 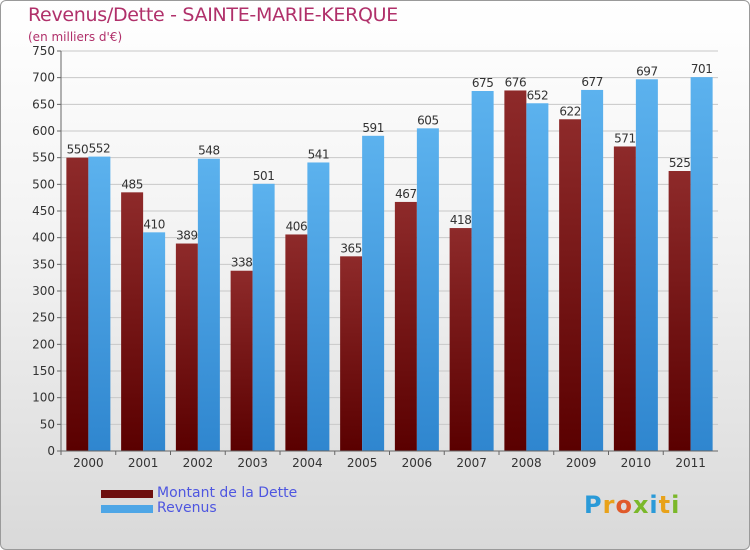 I want to click on value-label-revenus-2000: 552, so click(x=99, y=149).